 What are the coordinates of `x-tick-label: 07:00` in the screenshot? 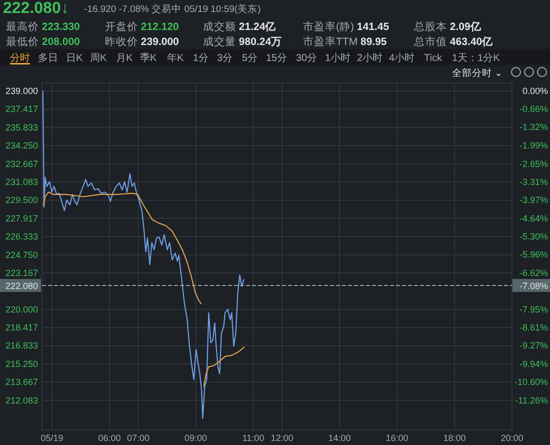 It's located at (138, 438).